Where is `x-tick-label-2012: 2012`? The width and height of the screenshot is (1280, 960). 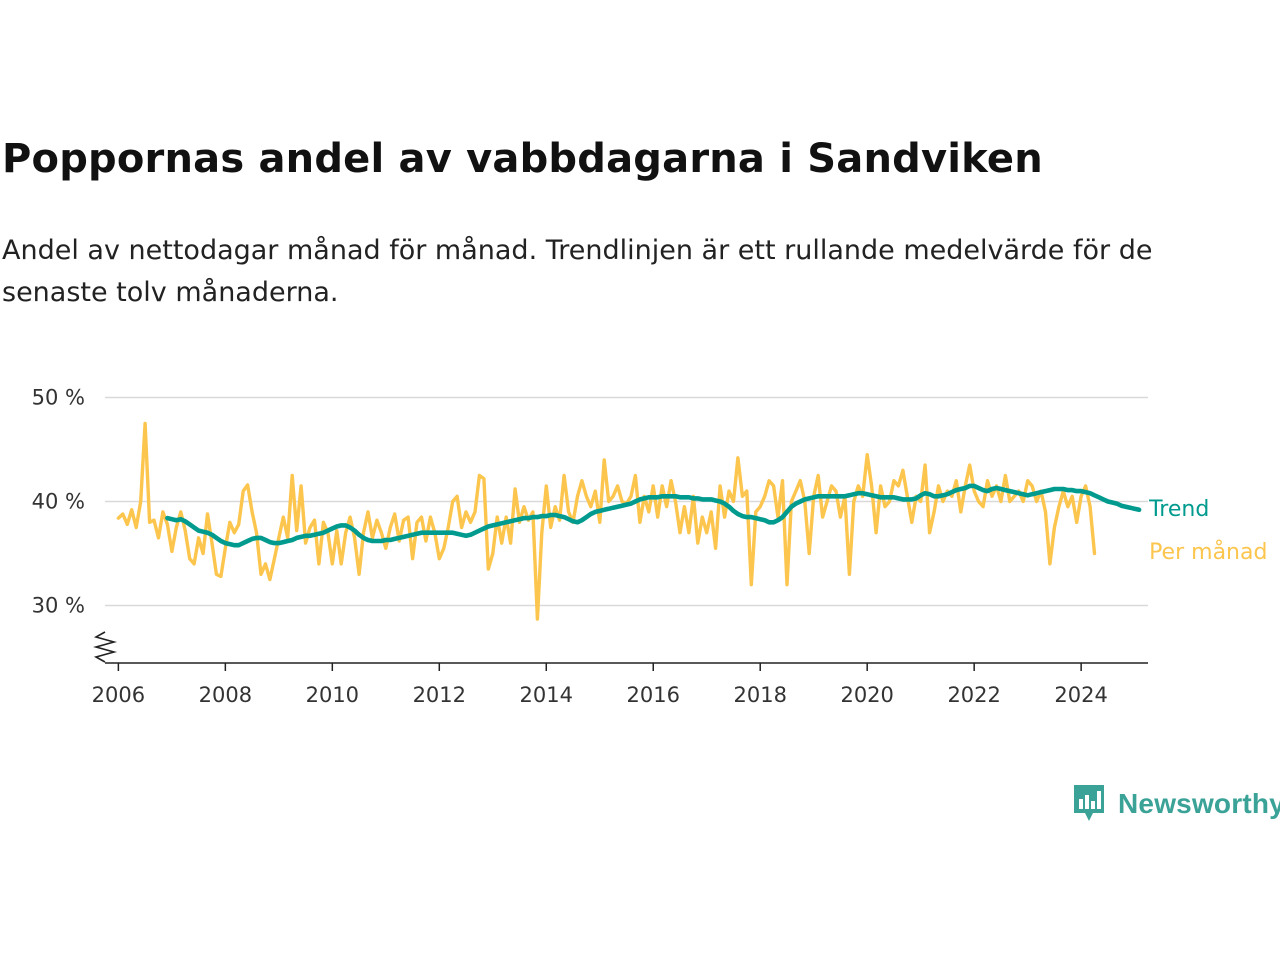
x-tick-label-2012: 2012 is located at coordinates (439, 695).